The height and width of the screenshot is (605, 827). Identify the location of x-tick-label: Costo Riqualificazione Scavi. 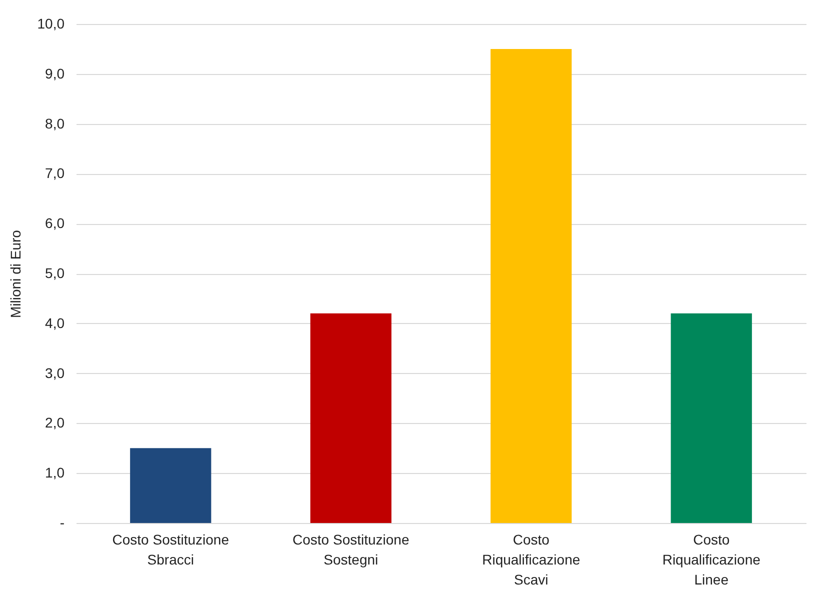
(531, 560).